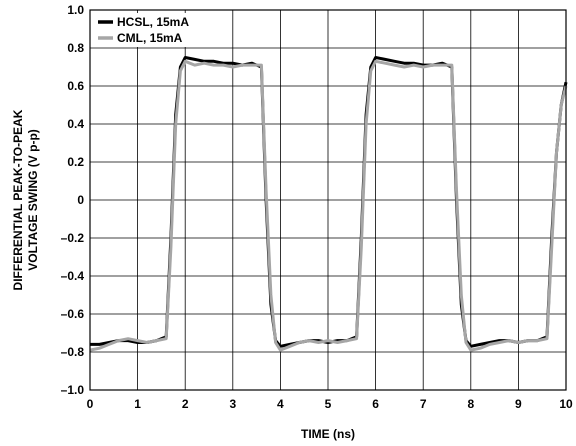 The image size is (576, 446). What do you see at coordinates (328, 434) in the screenshot?
I see `x-axis-label: TIME (ns)` at bounding box center [328, 434].